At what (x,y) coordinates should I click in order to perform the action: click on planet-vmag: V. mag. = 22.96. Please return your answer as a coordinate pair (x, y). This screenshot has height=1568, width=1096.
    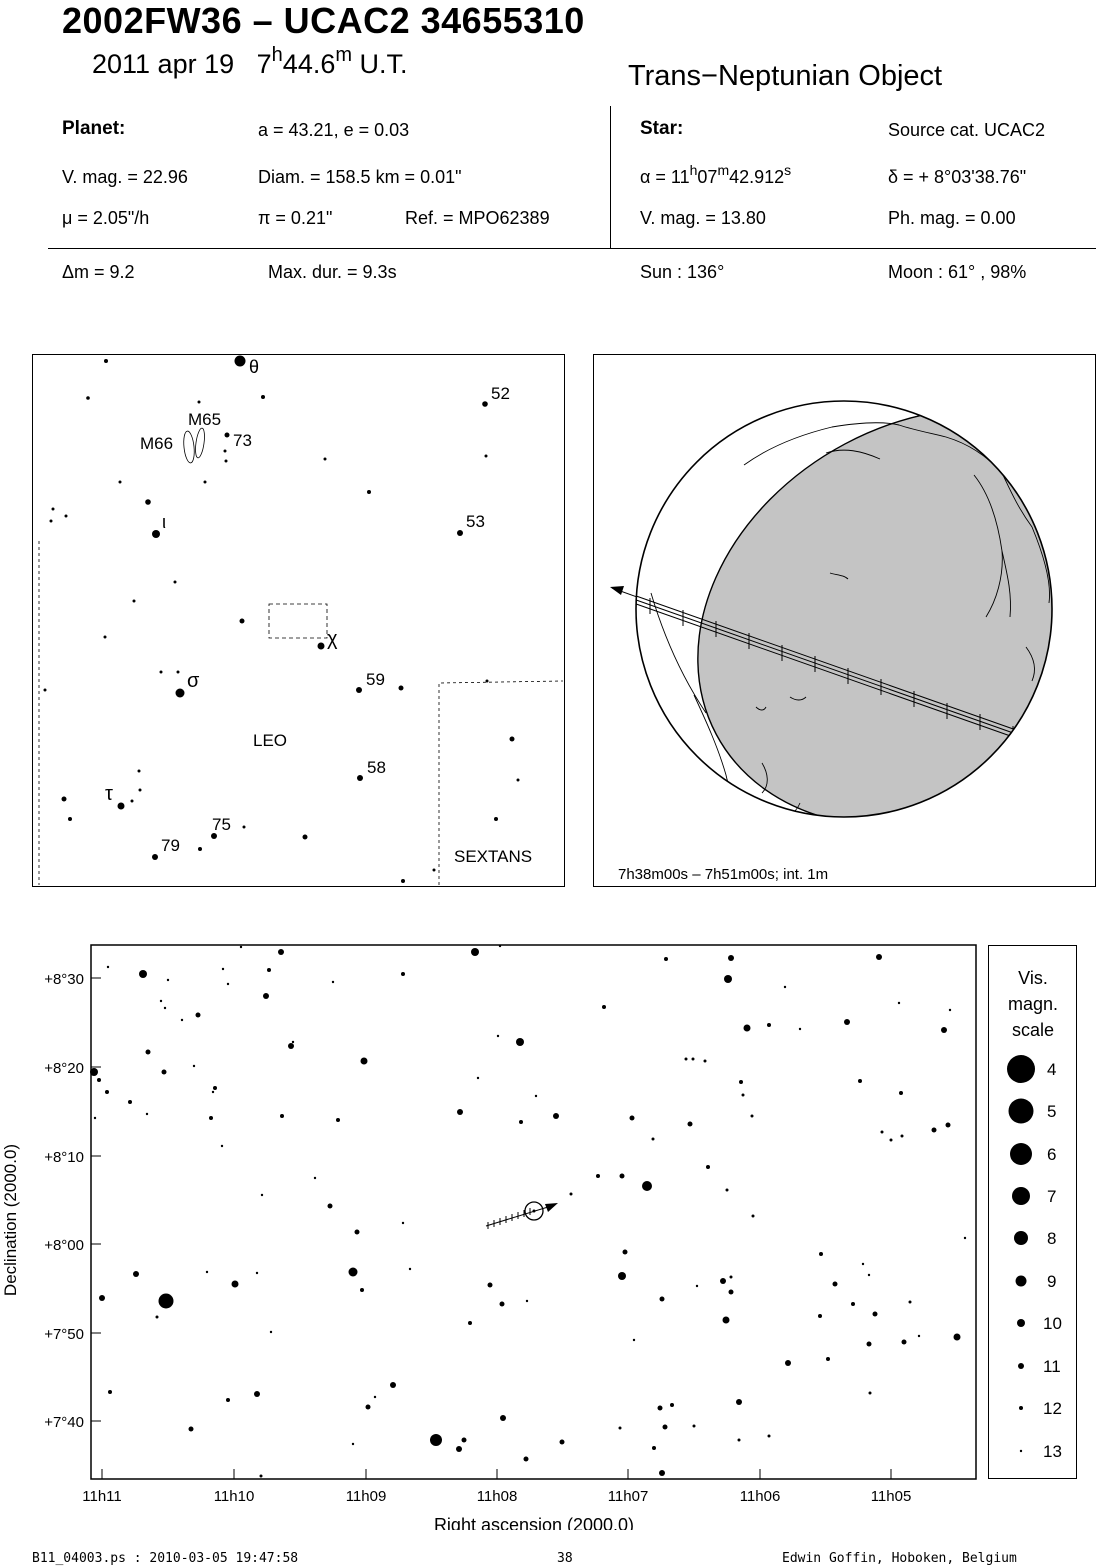
    Looking at the image, I should click on (125, 177).